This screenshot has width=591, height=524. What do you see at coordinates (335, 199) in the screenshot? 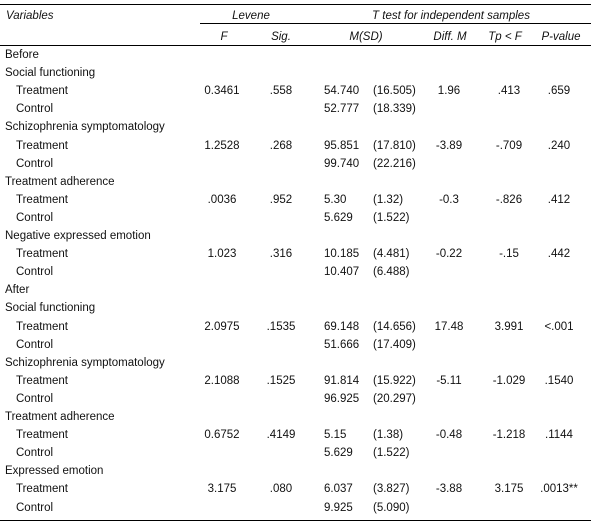
I see `cell-m: 5.30` at bounding box center [335, 199].